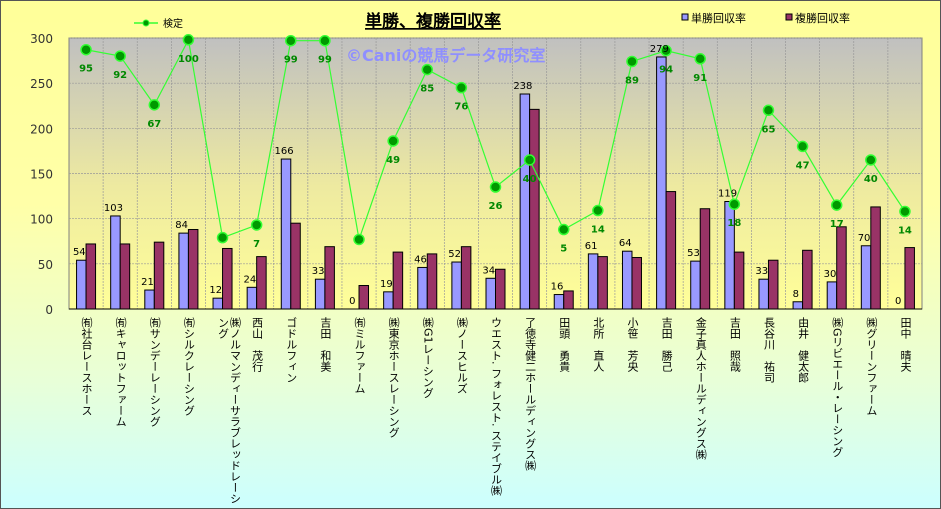 This screenshot has height=509, width=941. What do you see at coordinates (598, 344) in the screenshot?
I see `x-category-label: 北所 直人` at bounding box center [598, 344].